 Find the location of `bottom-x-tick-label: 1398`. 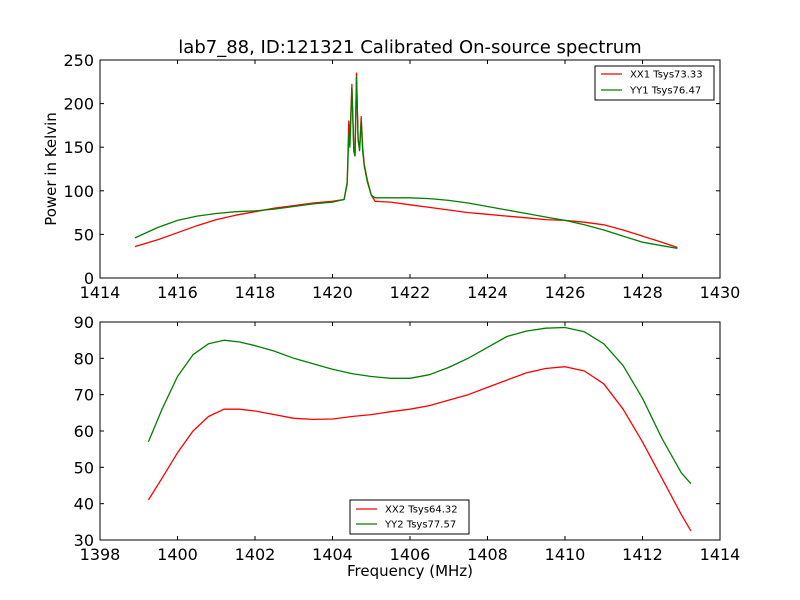

bottom-x-tick-label: 1398 is located at coordinates (100, 554).